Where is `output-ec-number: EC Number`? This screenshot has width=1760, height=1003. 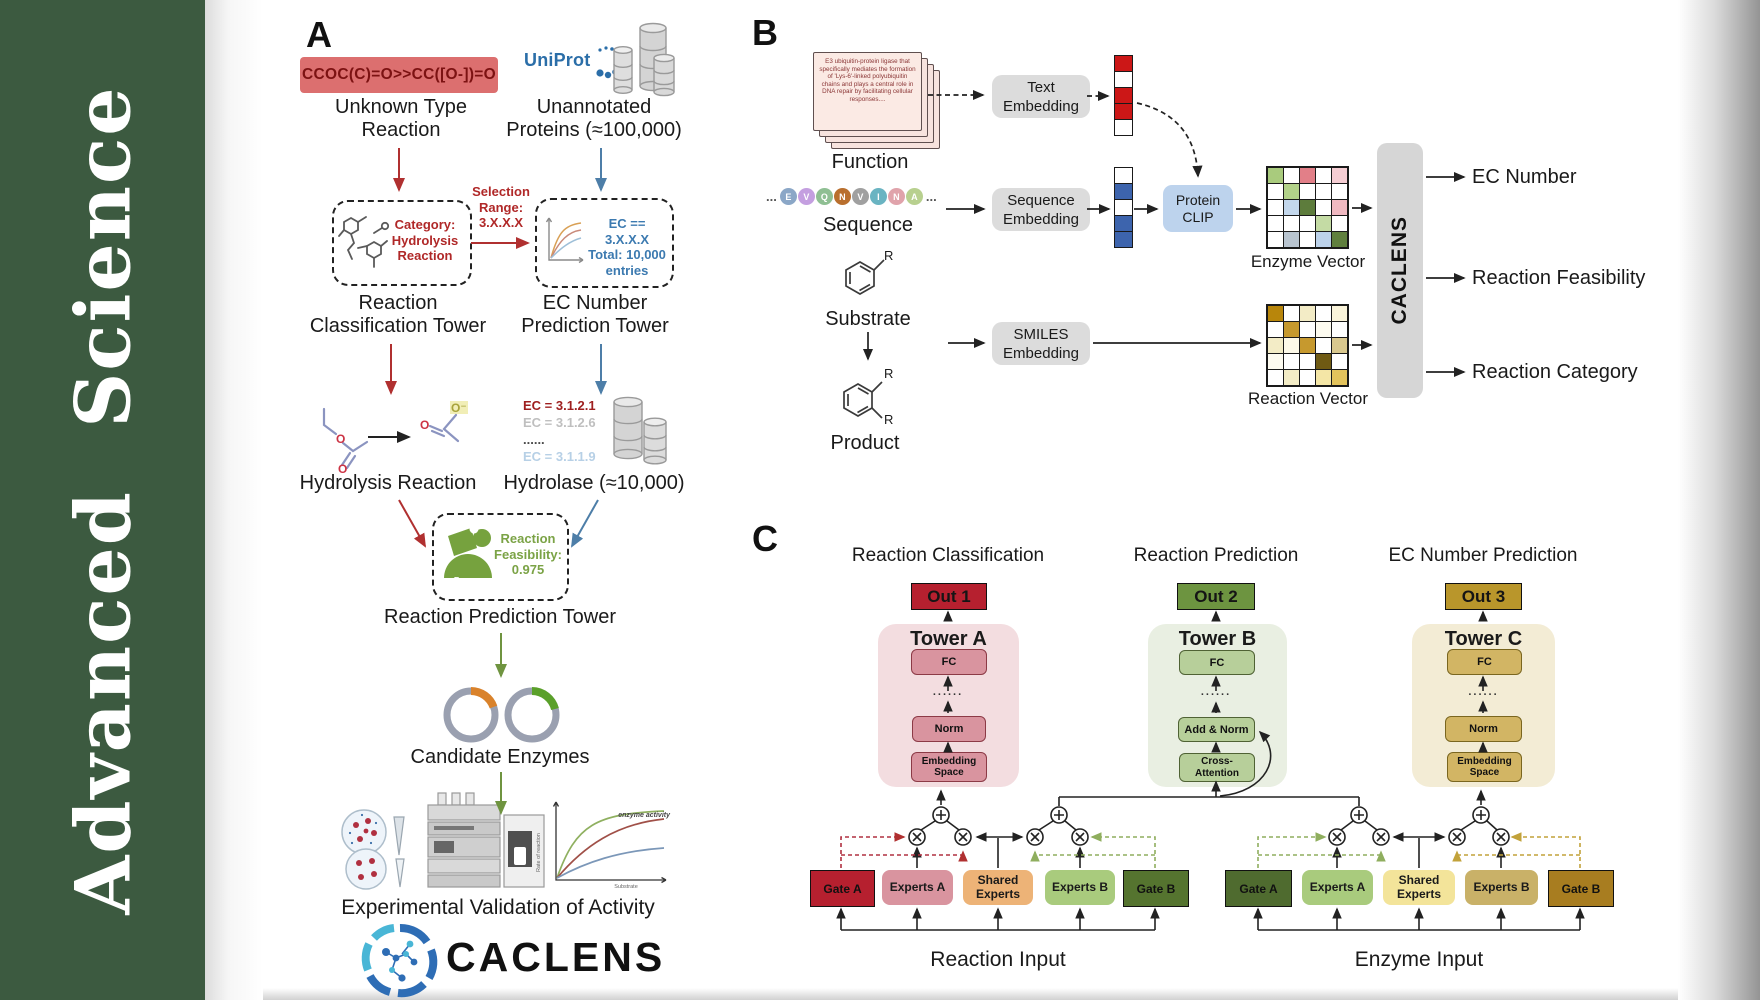
output-ec-number: EC Number is located at coordinates (1524, 177).